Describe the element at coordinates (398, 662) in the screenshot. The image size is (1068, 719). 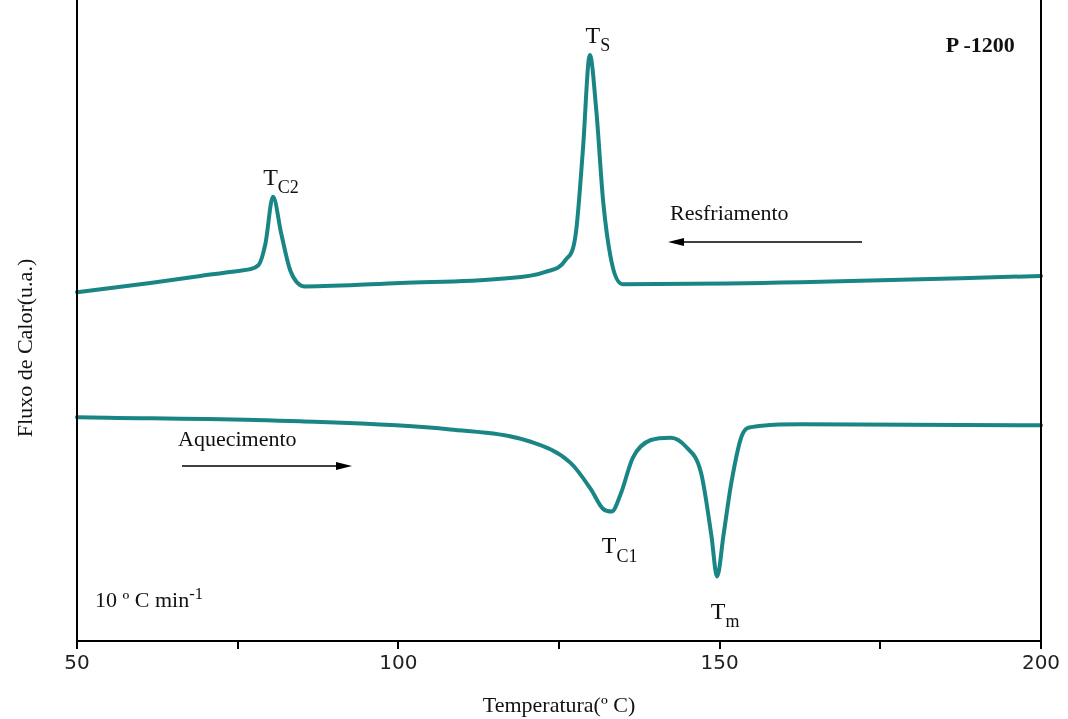
I see `x-tick-label: 100` at that location.